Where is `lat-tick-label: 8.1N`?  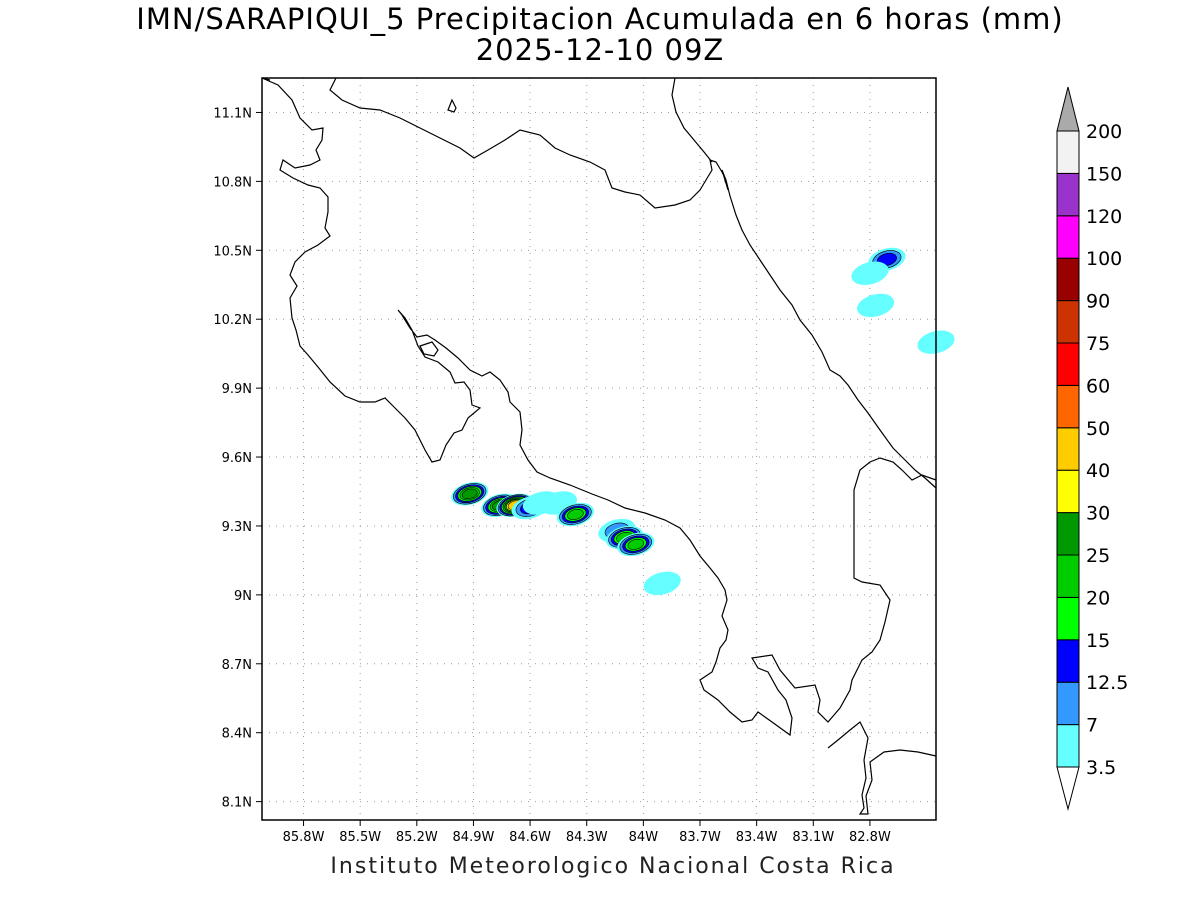 lat-tick-label: 8.1N is located at coordinates (237, 803).